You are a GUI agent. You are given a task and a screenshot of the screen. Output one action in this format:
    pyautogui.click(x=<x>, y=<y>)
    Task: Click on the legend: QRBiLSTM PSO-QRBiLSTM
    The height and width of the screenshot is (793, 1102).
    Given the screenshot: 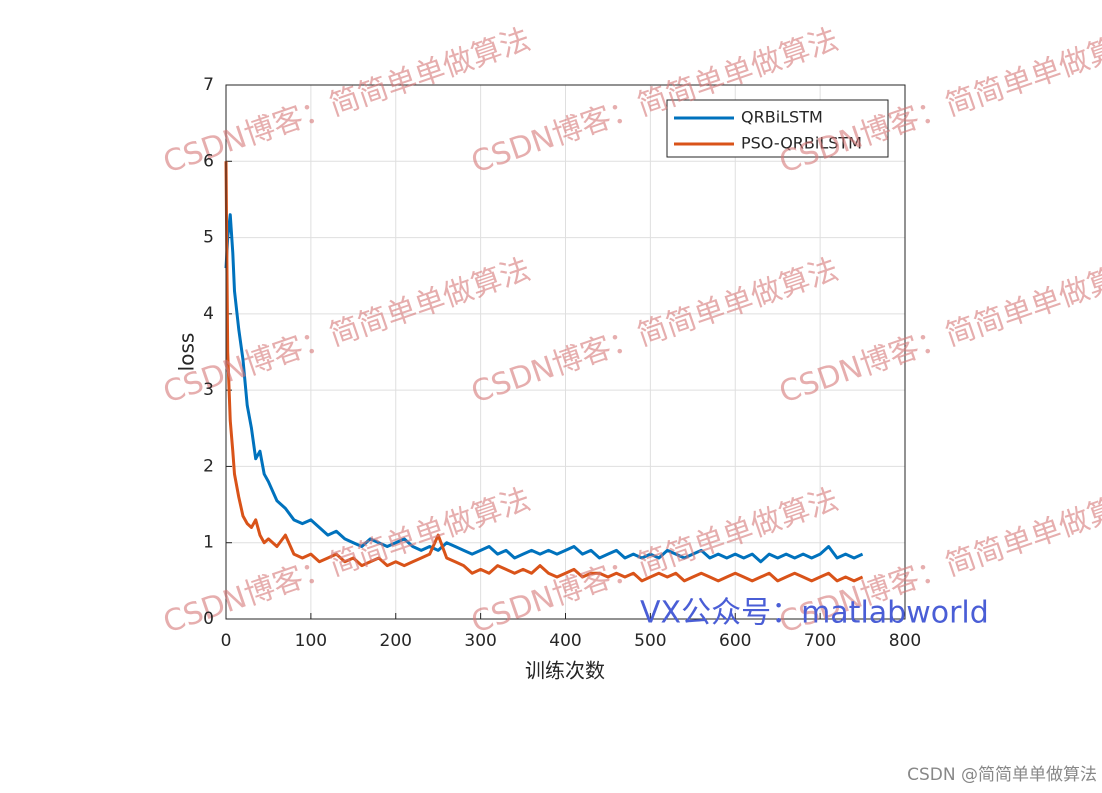 What is the action you would take?
    pyautogui.click(x=777, y=128)
    